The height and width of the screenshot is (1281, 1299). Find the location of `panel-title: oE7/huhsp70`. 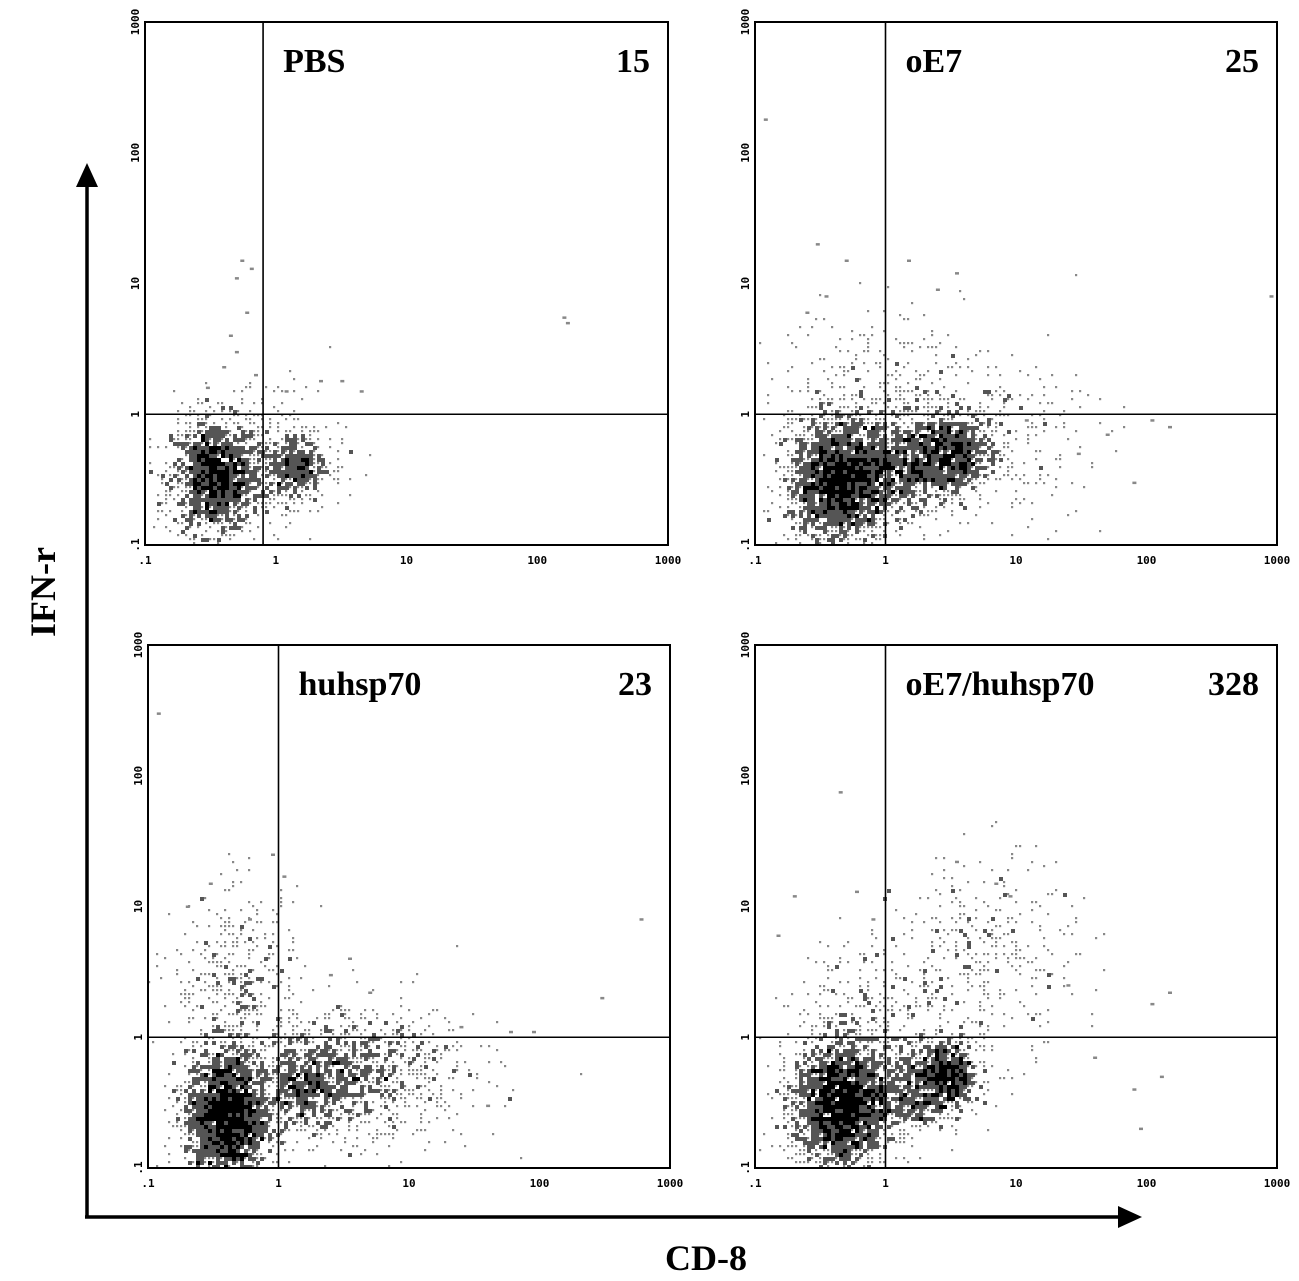

panel-title: oE7/huhsp70 is located at coordinates (1000, 684).